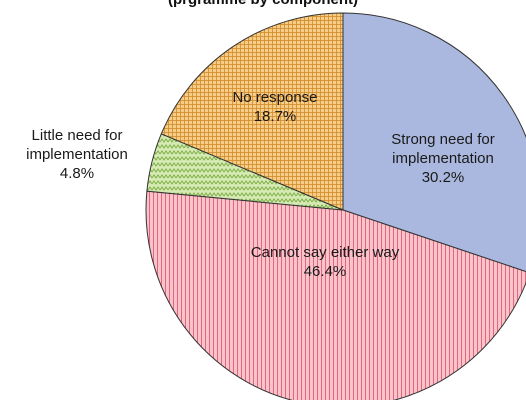 The width and height of the screenshot is (526, 400). What do you see at coordinates (77, 135) in the screenshot?
I see `slice-category-label: Little need for` at bounding box center [77, 135].